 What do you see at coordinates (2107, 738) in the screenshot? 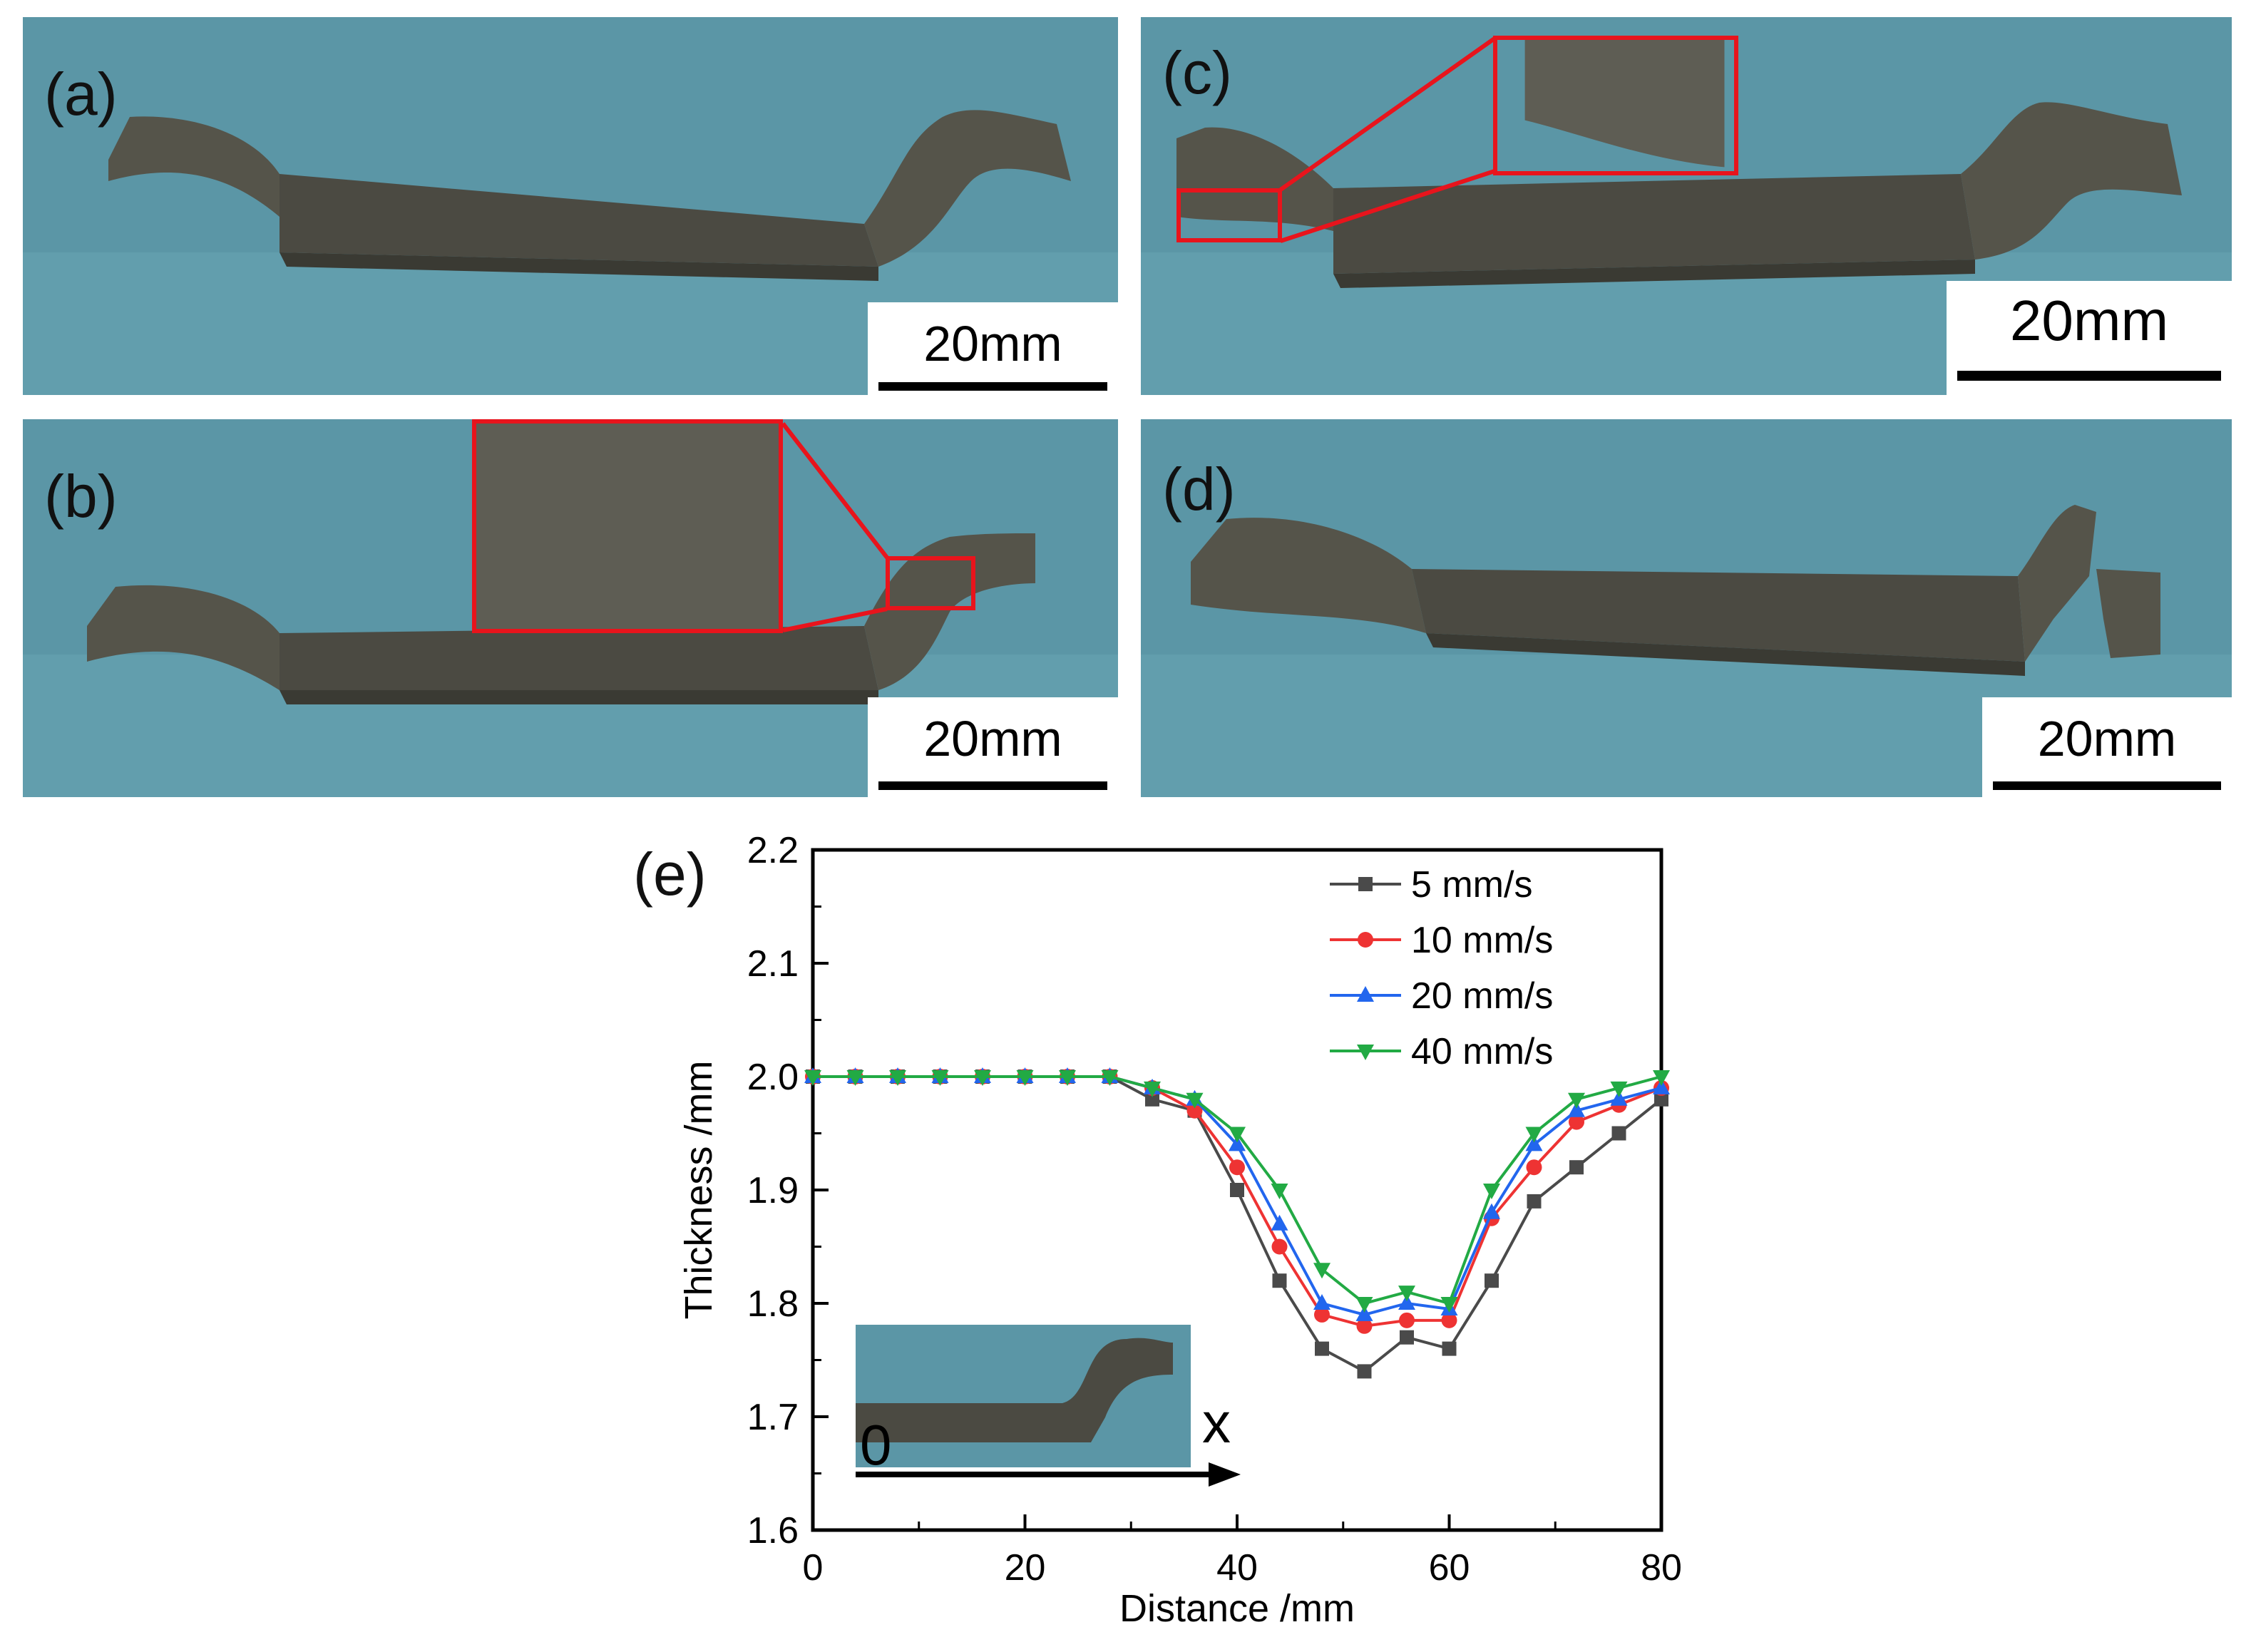
I see `scale-bar-label-d: 20mm` at bounding box center [2107, 738].